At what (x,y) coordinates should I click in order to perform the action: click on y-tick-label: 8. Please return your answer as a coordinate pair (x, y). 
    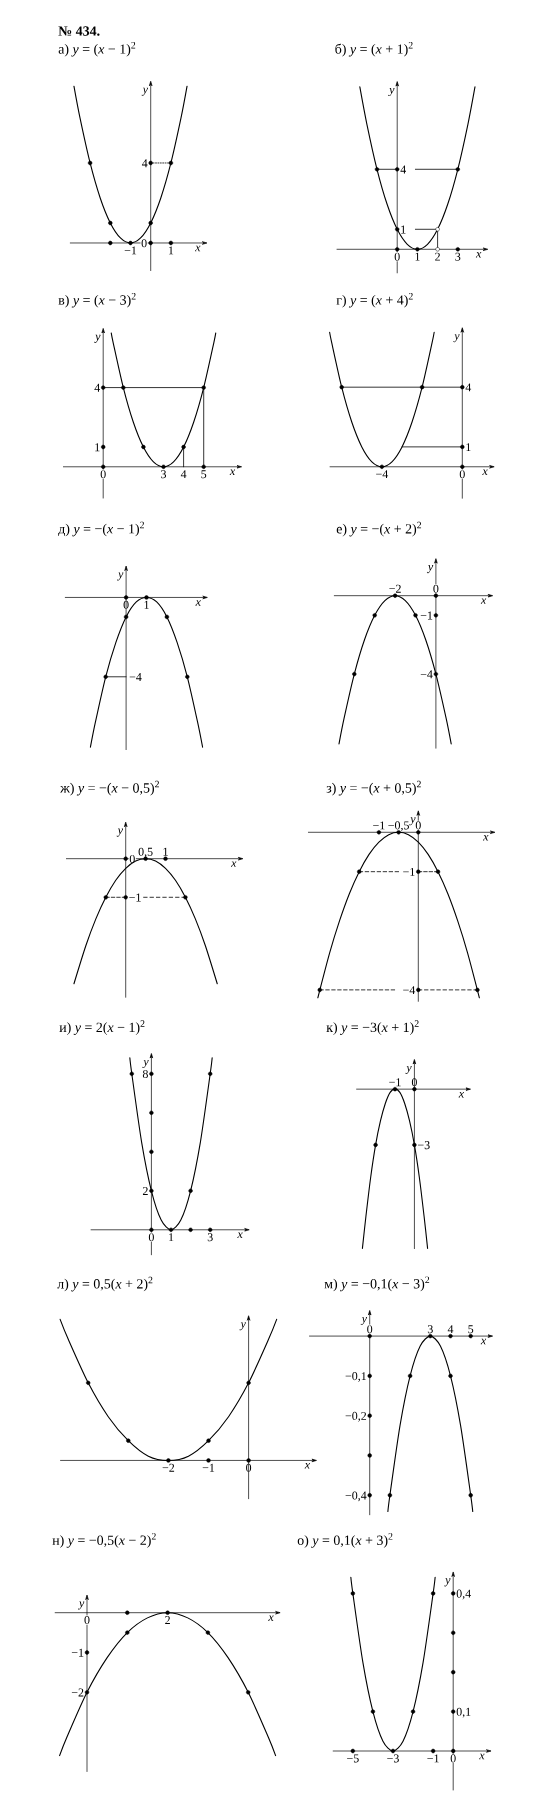
    Looking at the image, I should click on (145, 1074).